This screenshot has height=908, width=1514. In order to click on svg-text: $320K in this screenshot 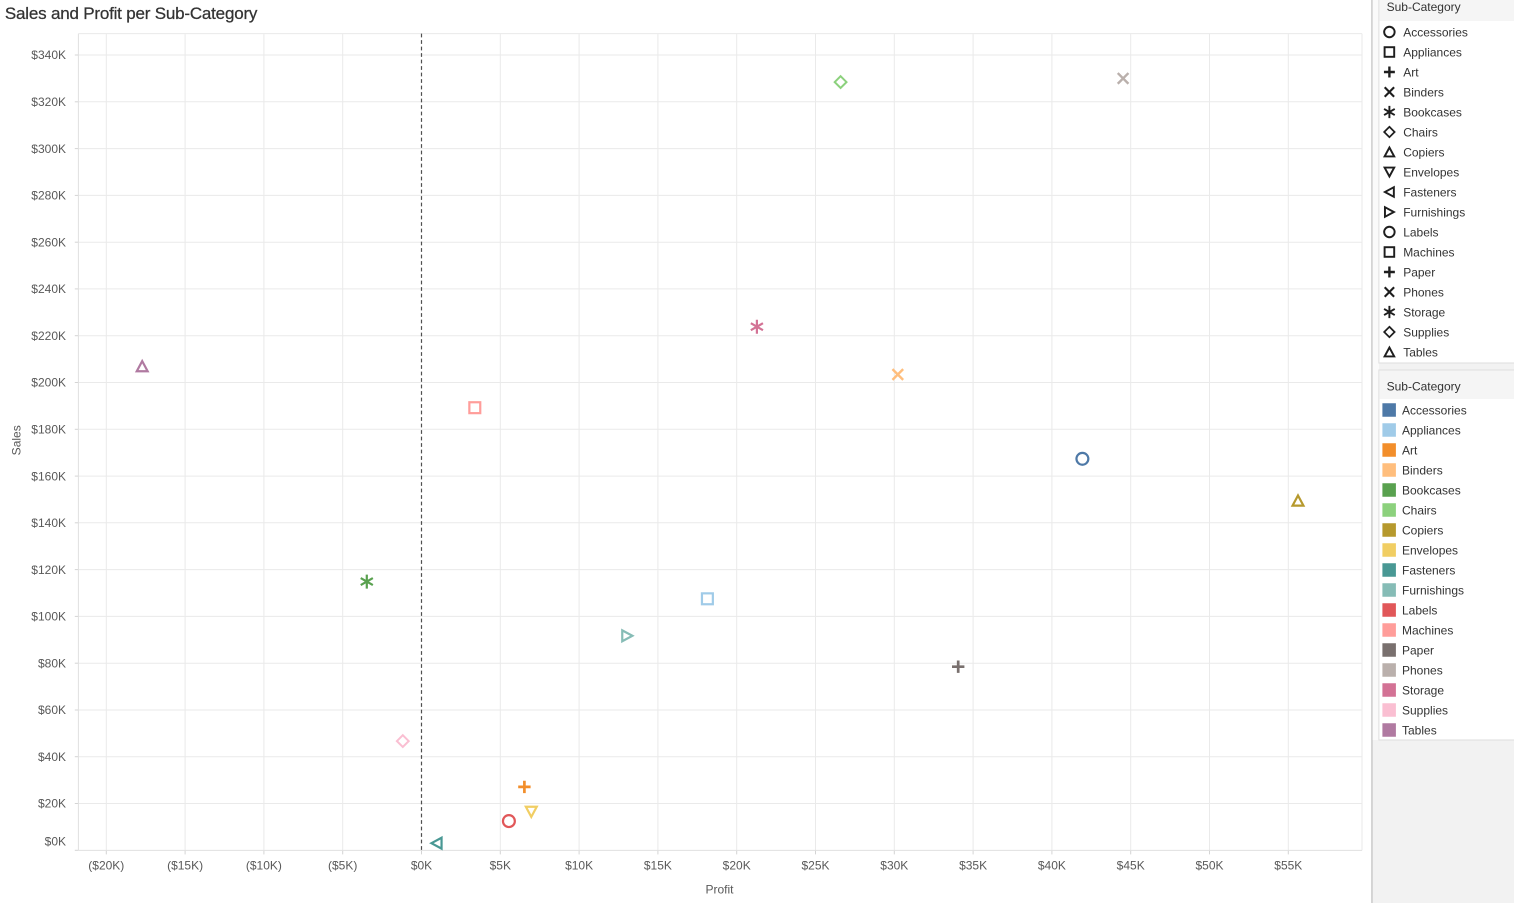, I will do `click(48, 102)`.